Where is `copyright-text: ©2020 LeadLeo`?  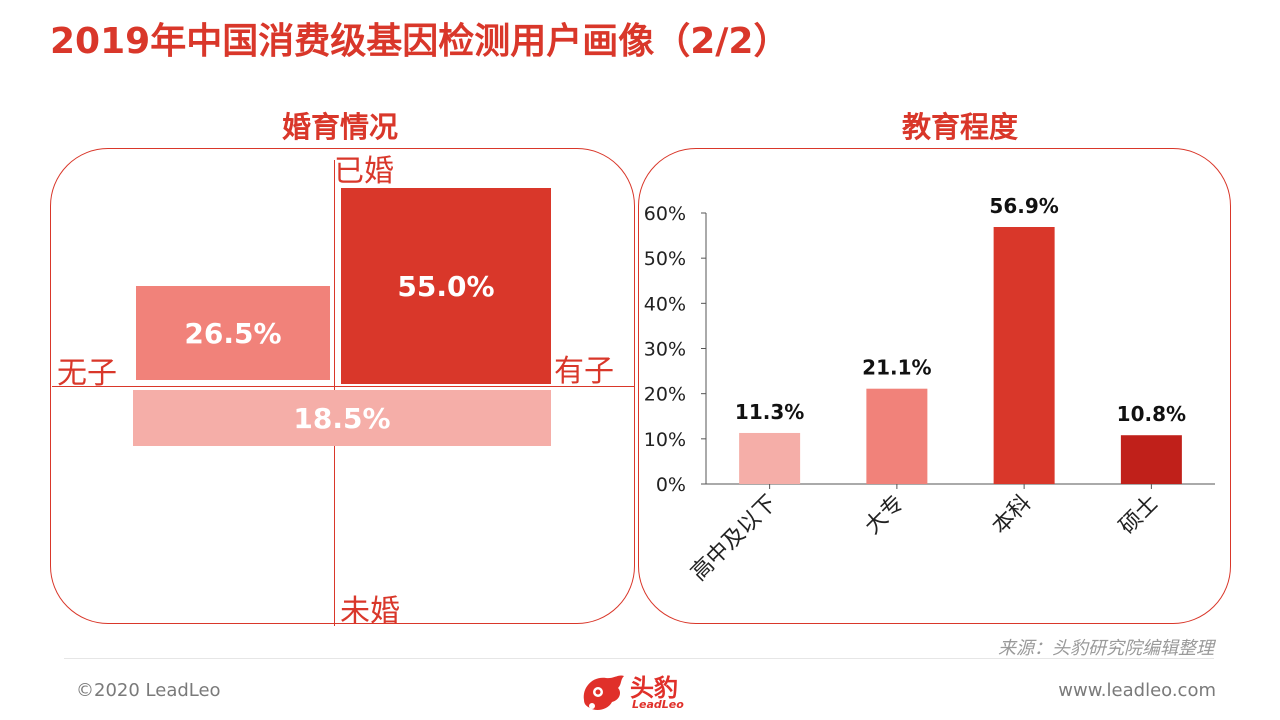 copyright-text: ©2020 LeadLeo is located at coordinates (148, 690).